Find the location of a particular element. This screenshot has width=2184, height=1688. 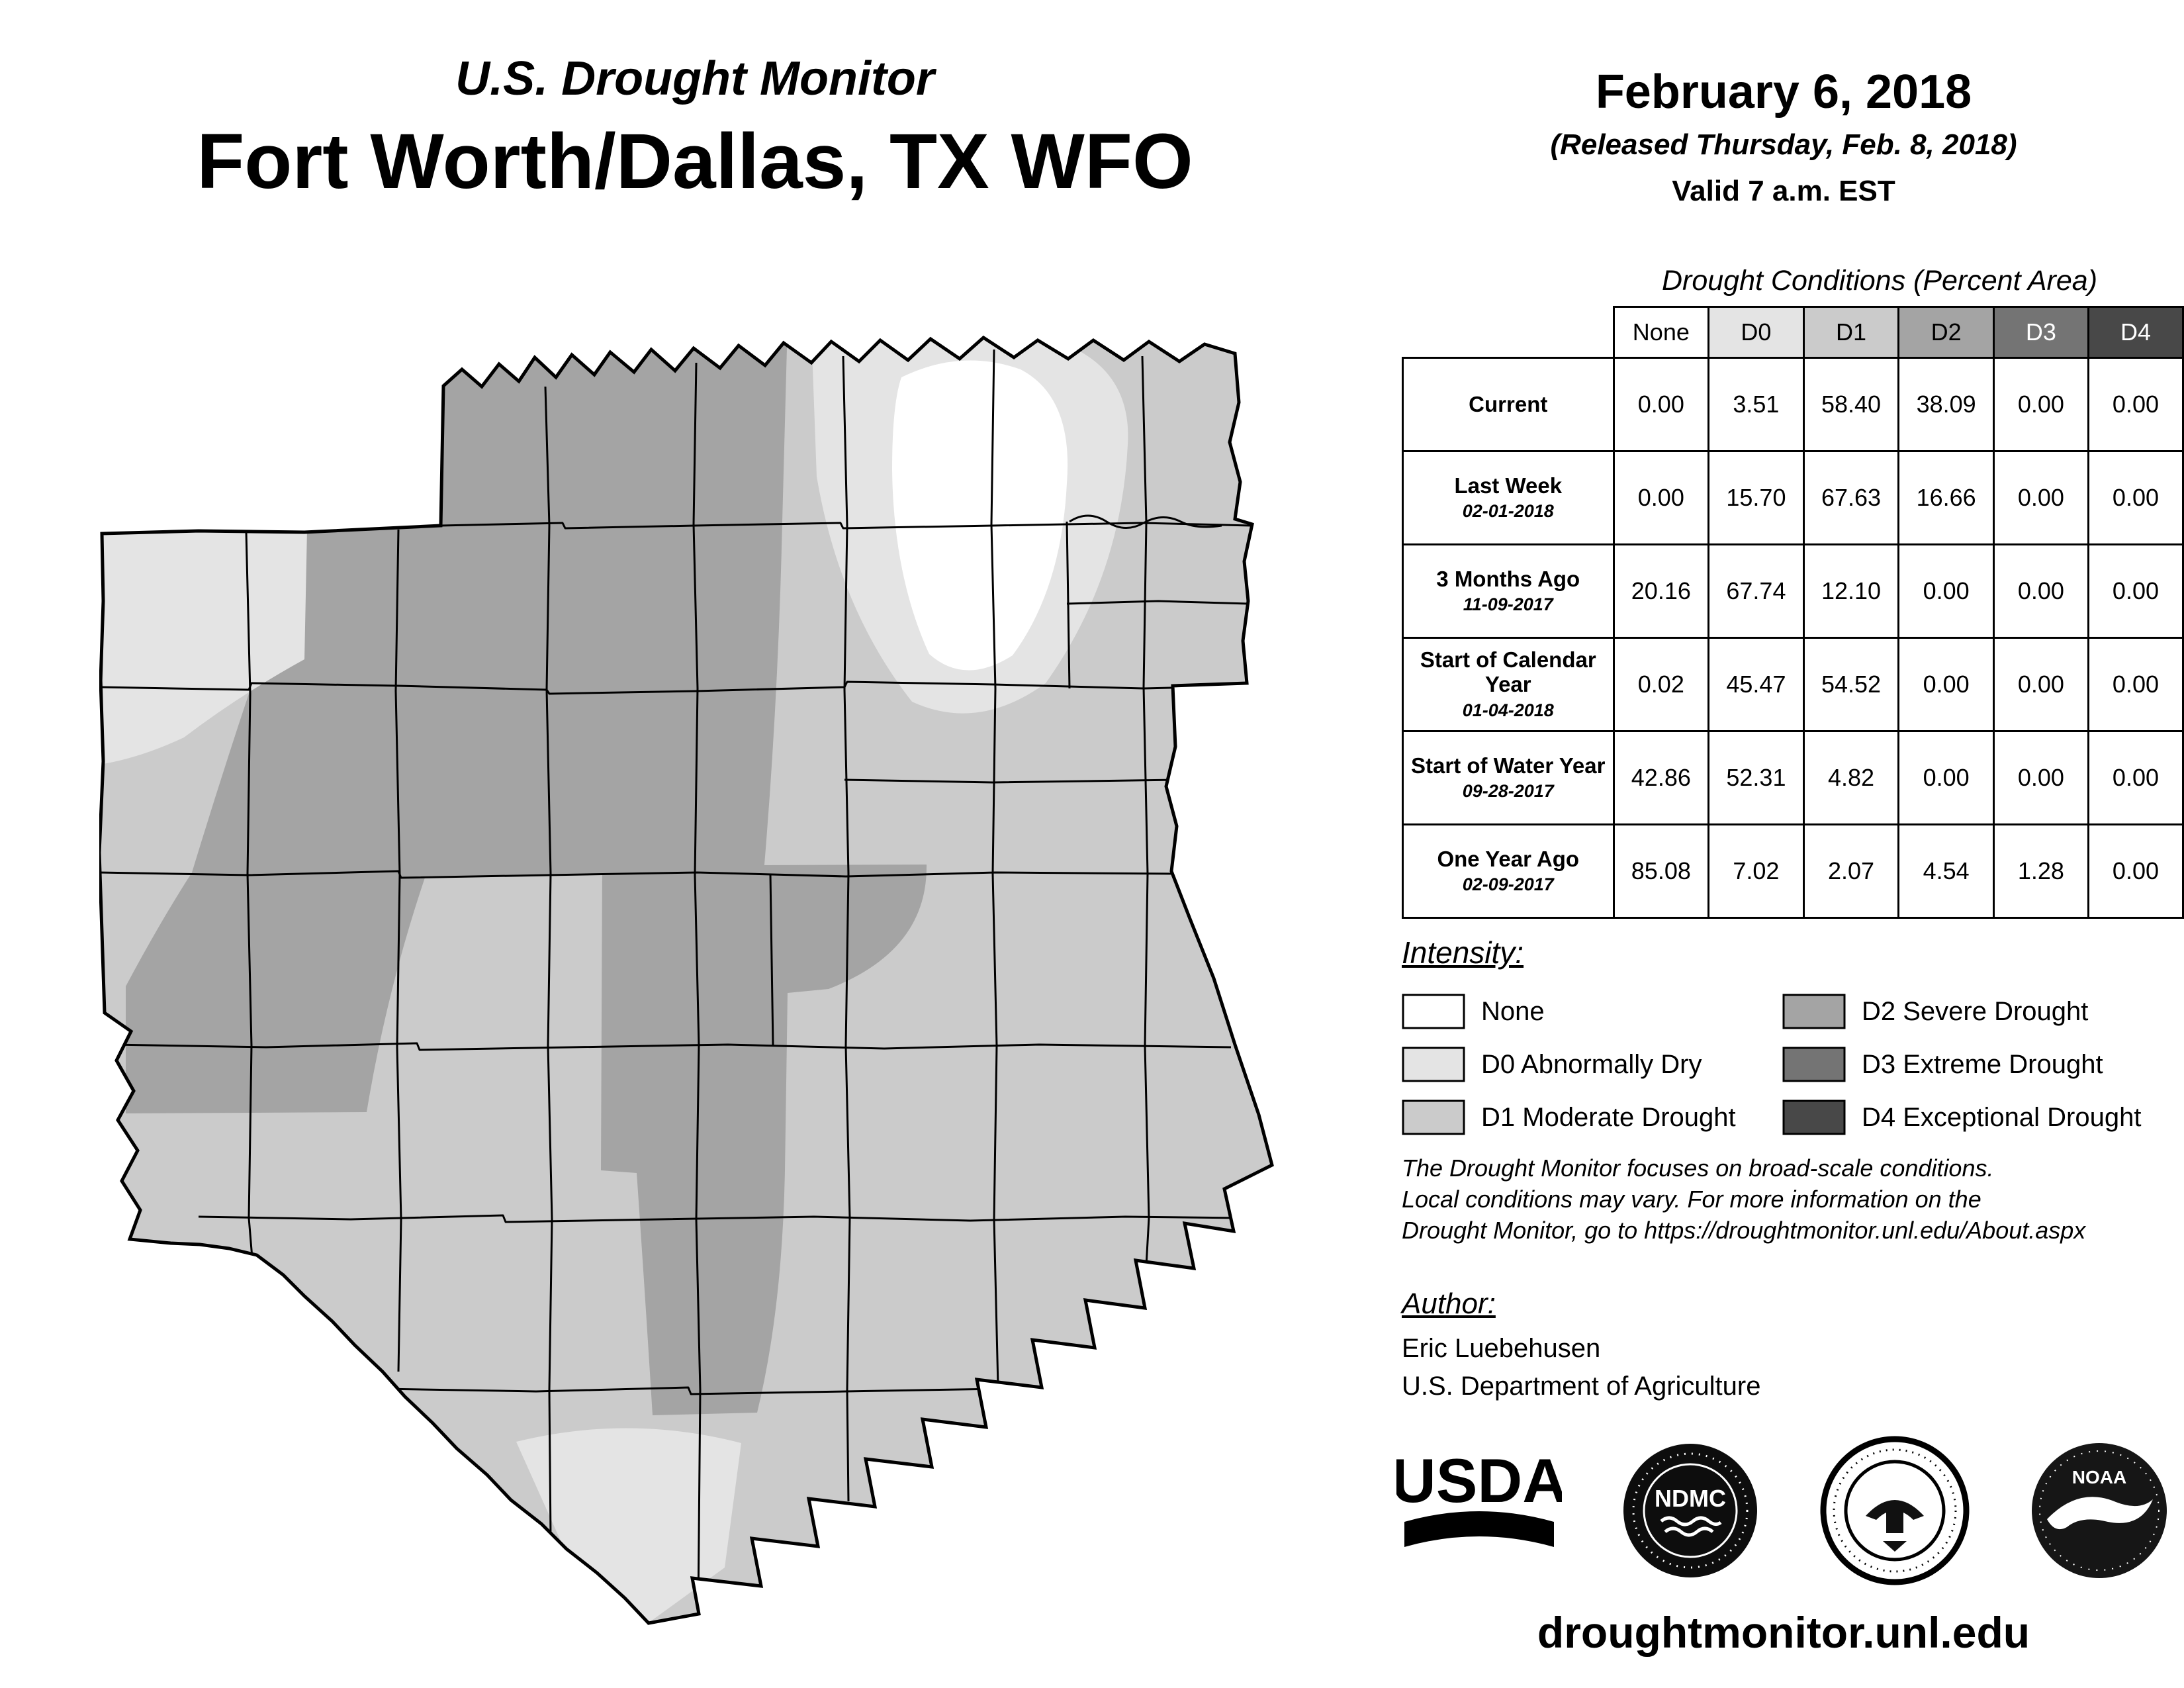

legend-item-d3: D3 Extreme Drought is located at coordinates (1983, 1064).